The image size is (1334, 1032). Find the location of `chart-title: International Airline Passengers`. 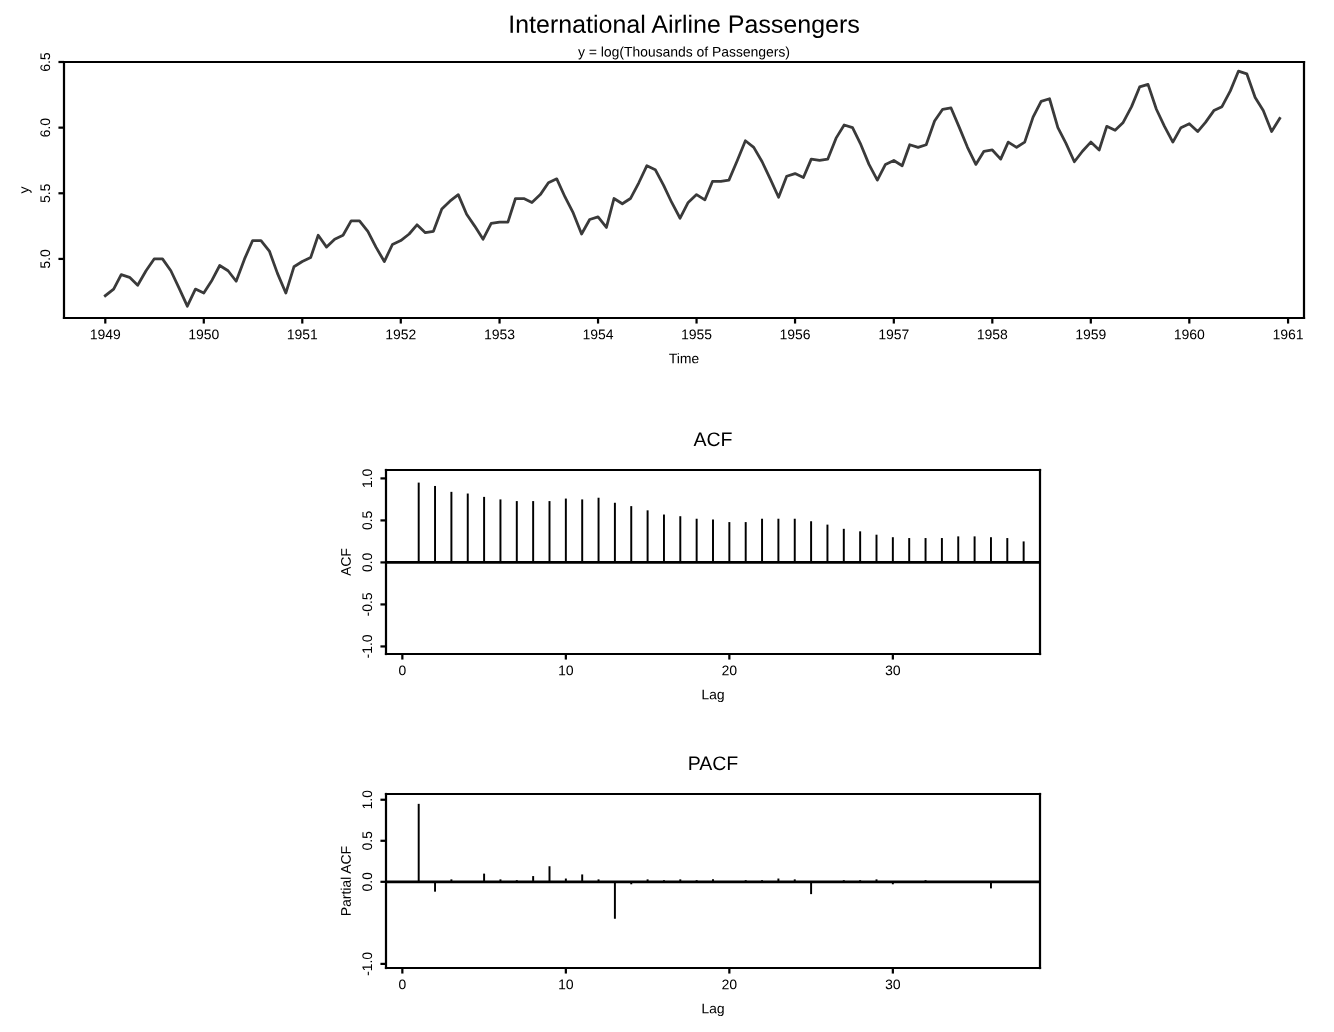

chart-title: International Airline Passengers is located at coordinates (684, 26).